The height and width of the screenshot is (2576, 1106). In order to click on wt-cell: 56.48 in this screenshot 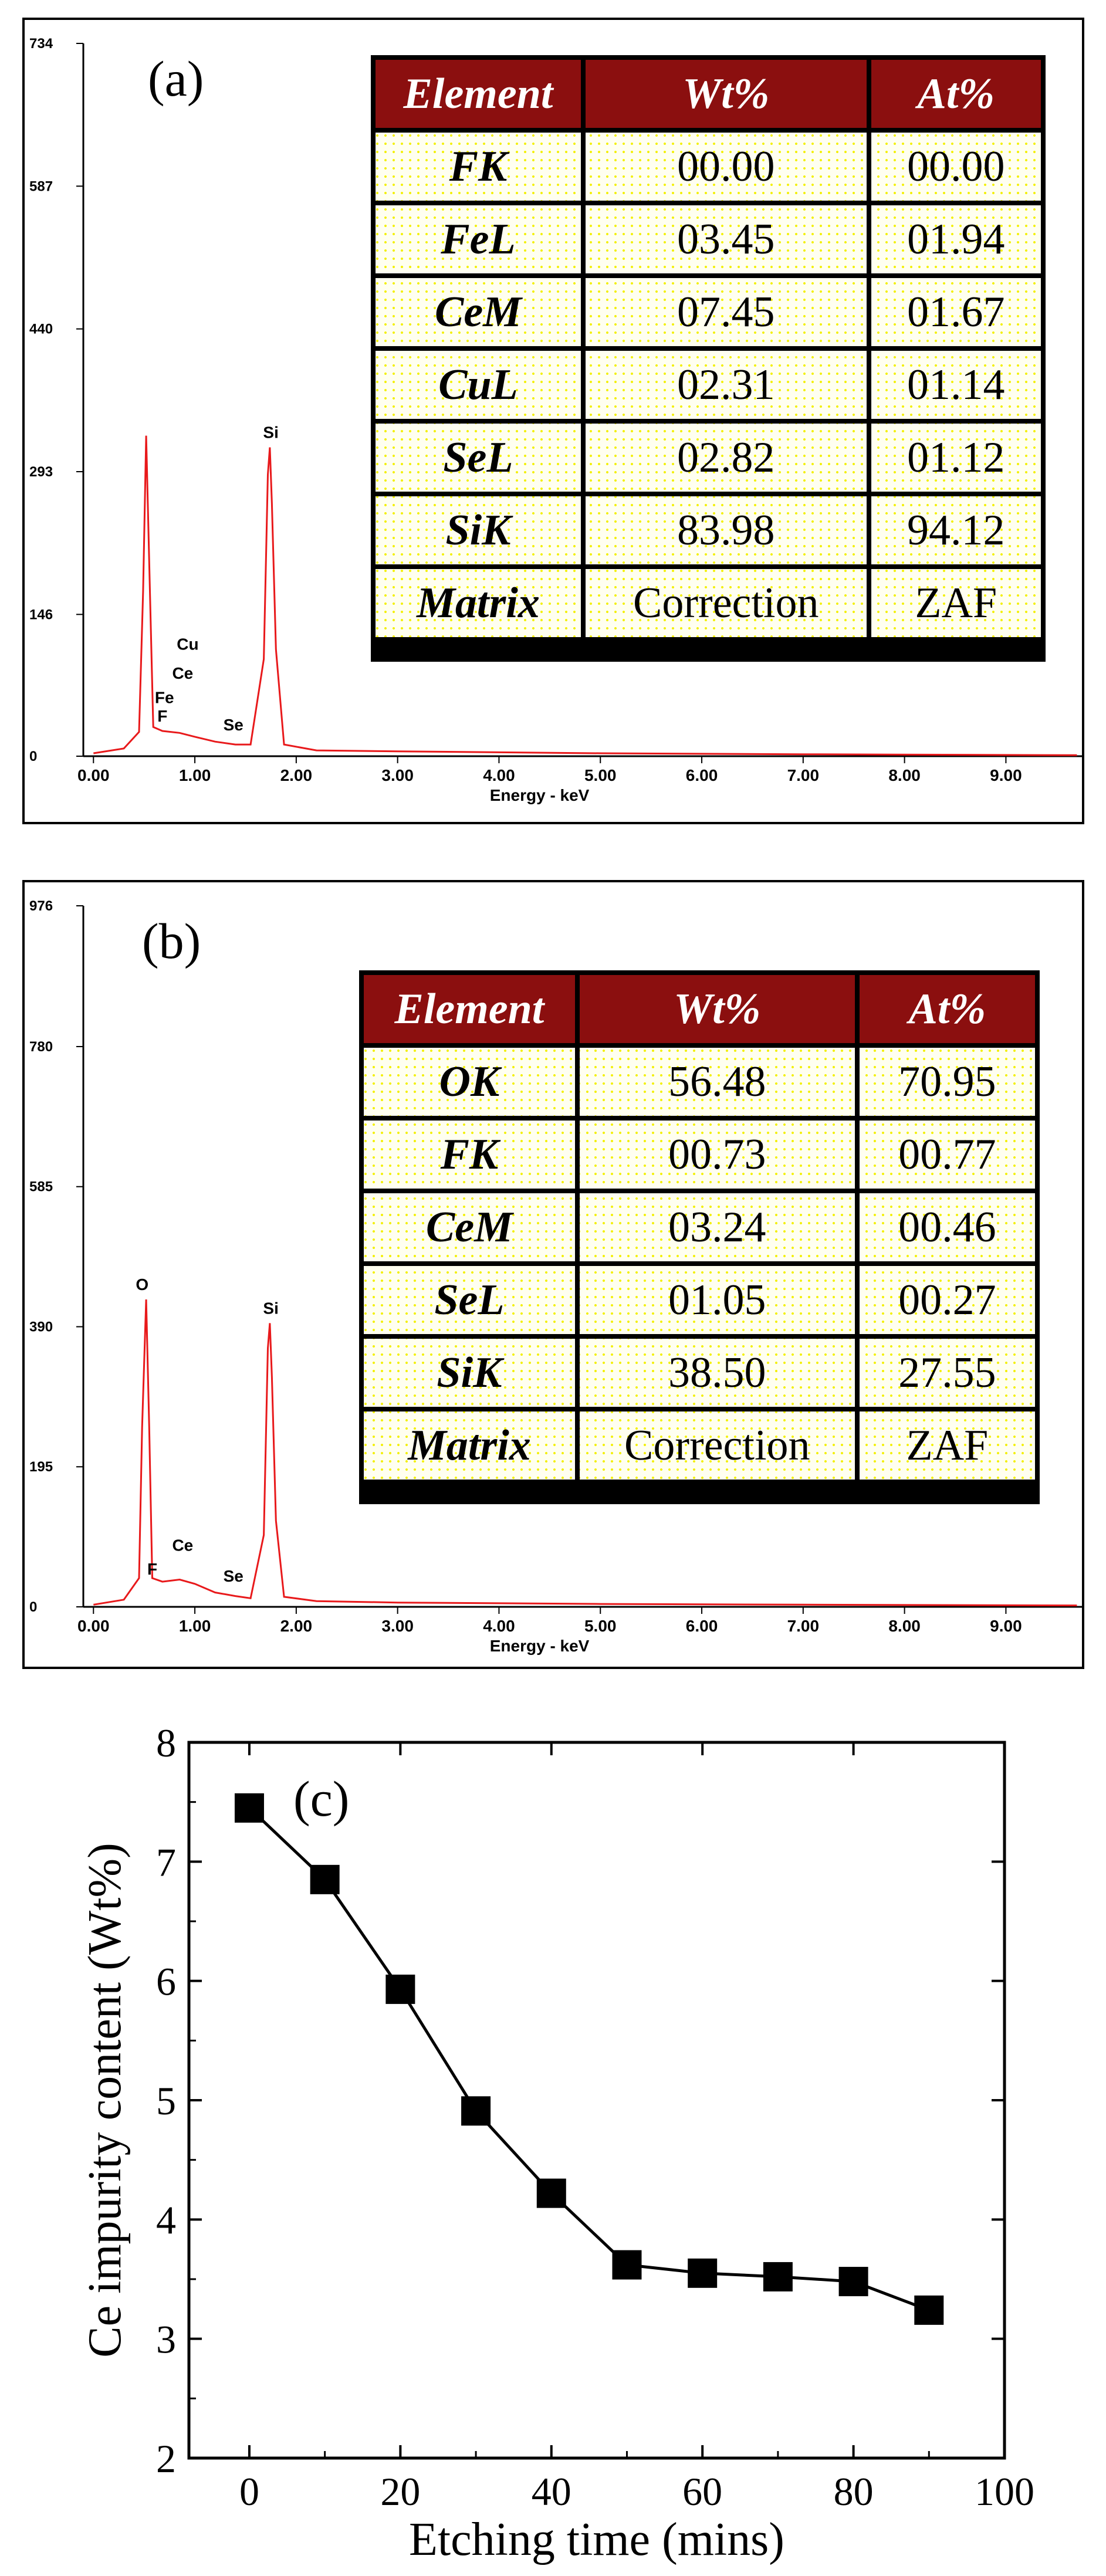, I will do `click(717, 1082)`.